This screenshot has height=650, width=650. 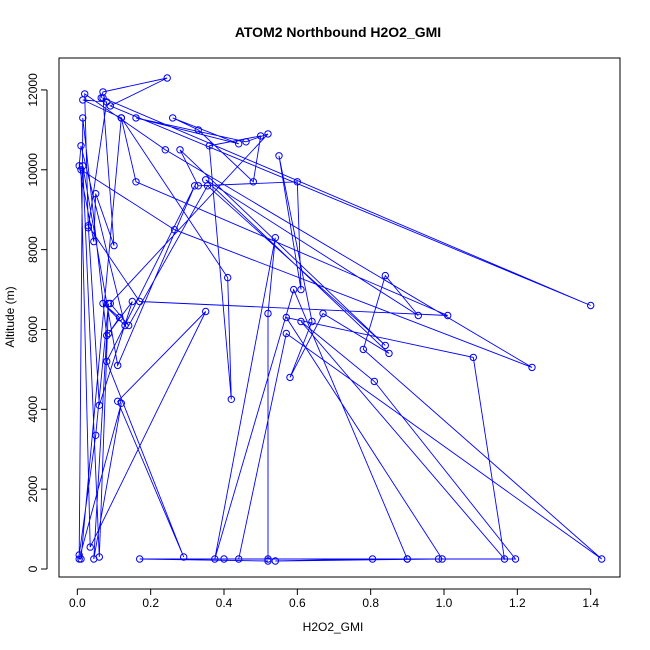 What do you see at coordinates (338, 32) in the screenshot?
I see `chart-title: ATOM2 Northbound H2O2_GMI` at bounding box center [338, 32].